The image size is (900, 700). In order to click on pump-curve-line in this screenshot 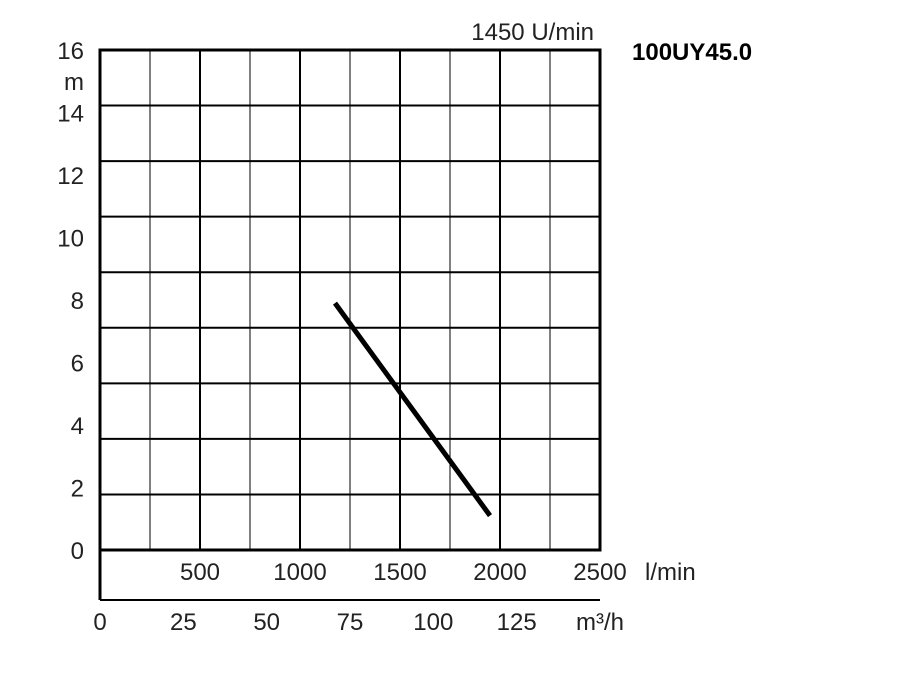, I will do `click(412, 409)`.